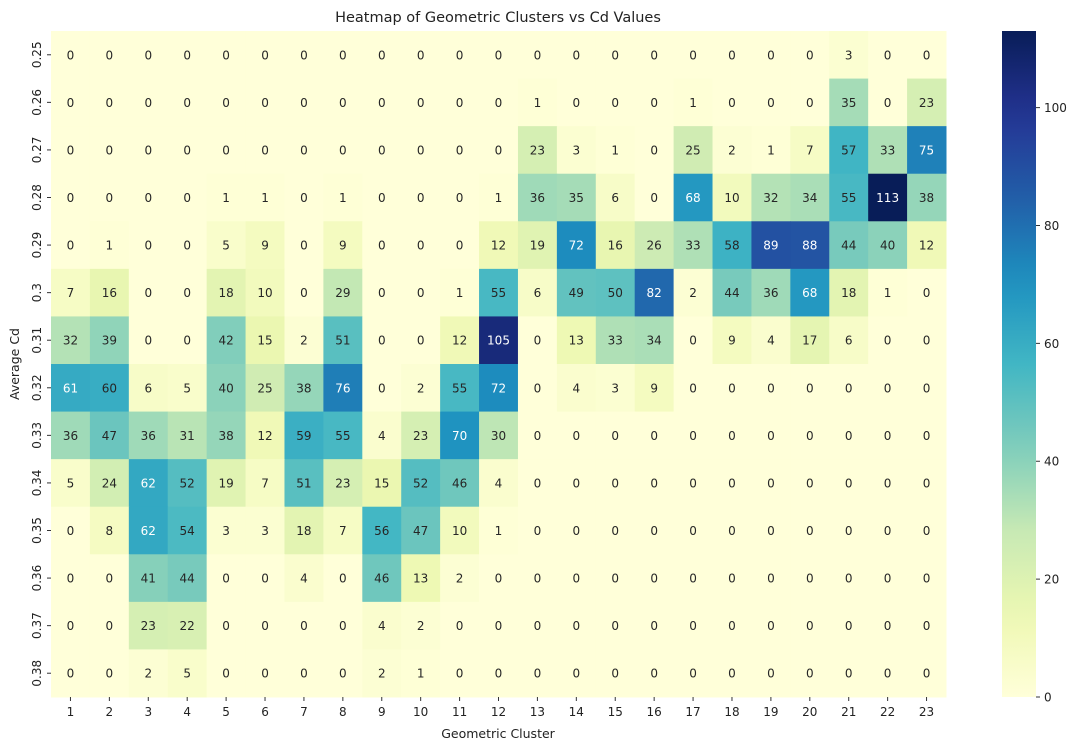 This screenshot has height=753, width=1080. I want to click on cell-value-label: 49, so click(576, 293).